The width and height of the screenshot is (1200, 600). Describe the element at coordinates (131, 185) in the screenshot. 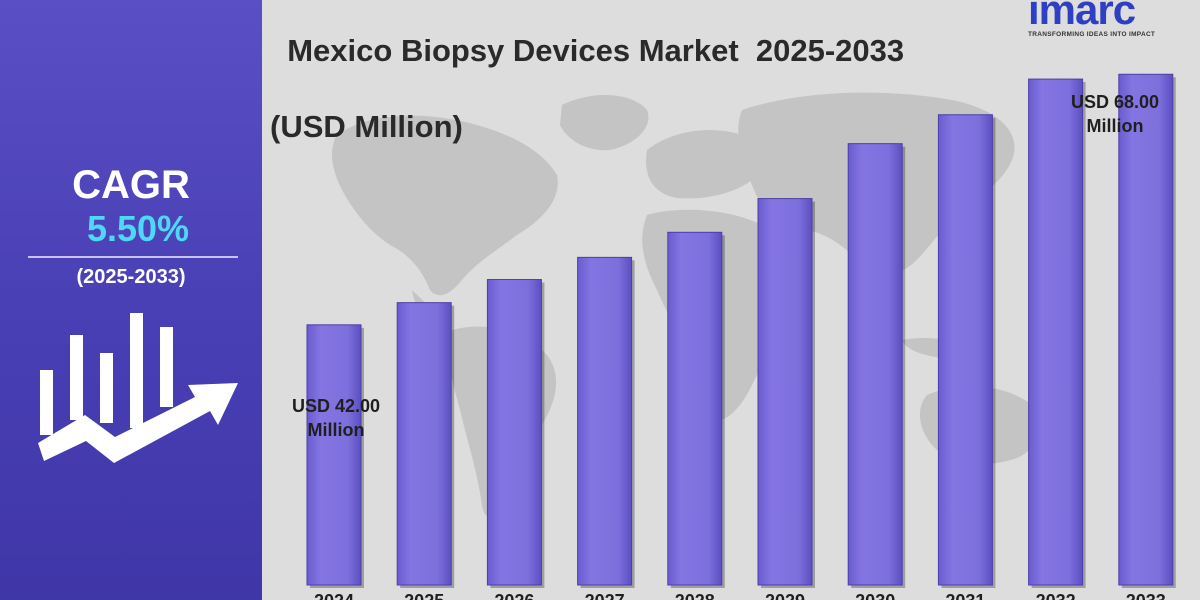

I see `cagr-label: CAGR` at that location.